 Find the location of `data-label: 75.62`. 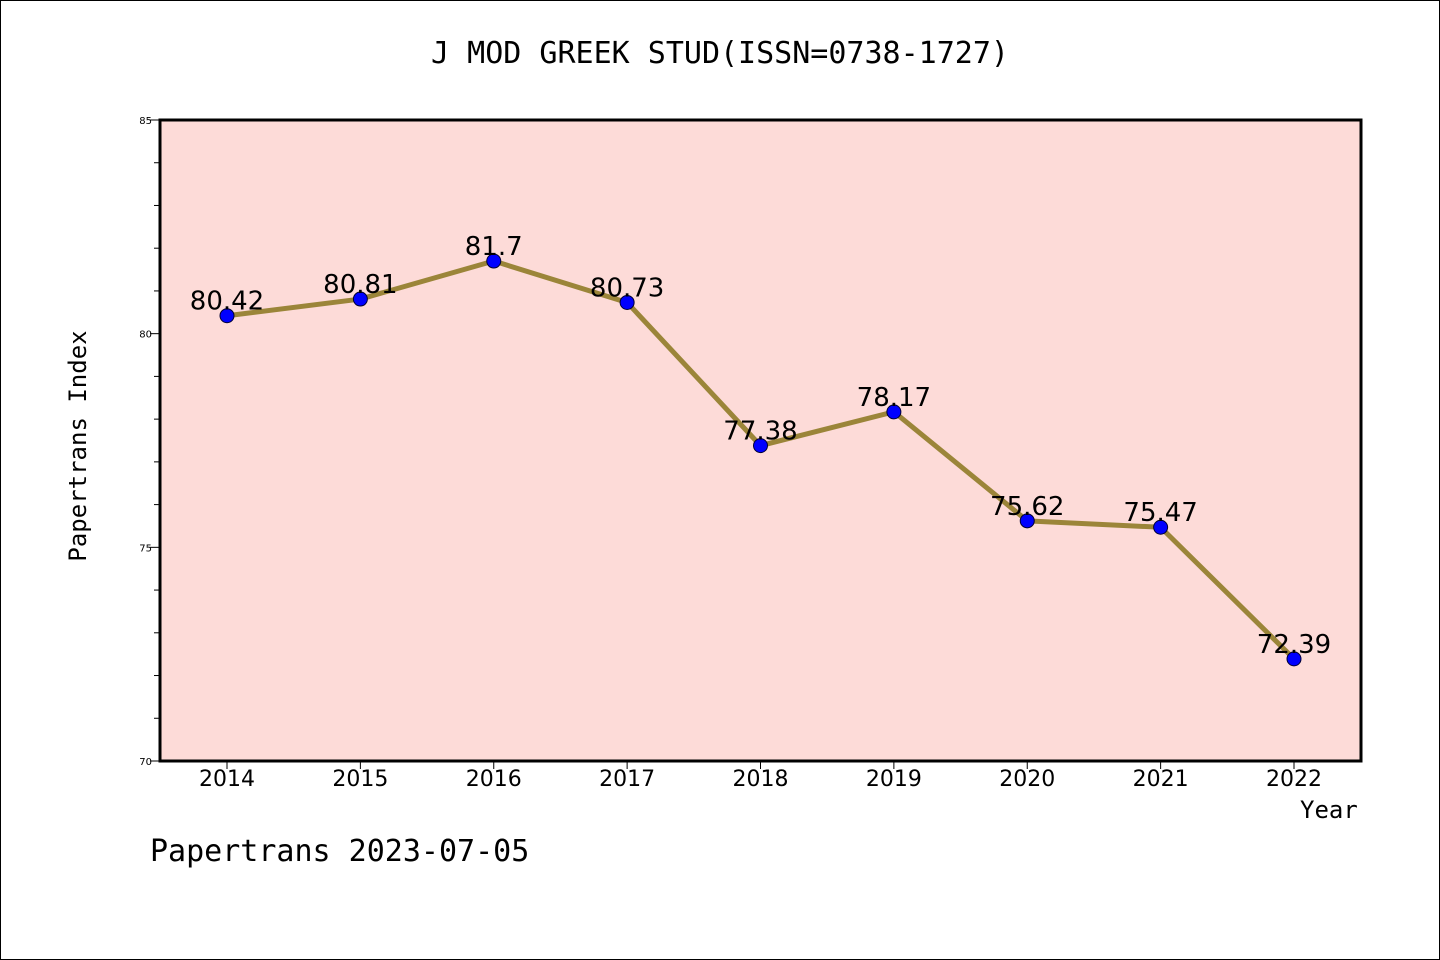

data-label: 75.62 is located at coordinates (1027, 507).